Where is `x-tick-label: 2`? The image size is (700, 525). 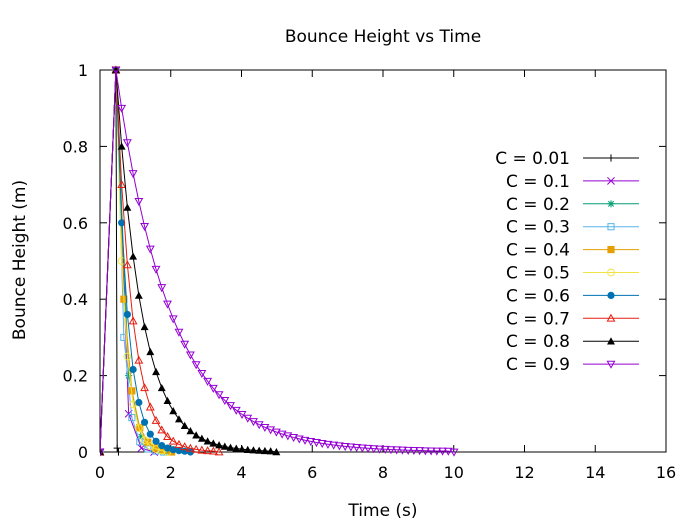 x-tick-label: 2 is located at coordinates (171, 472).